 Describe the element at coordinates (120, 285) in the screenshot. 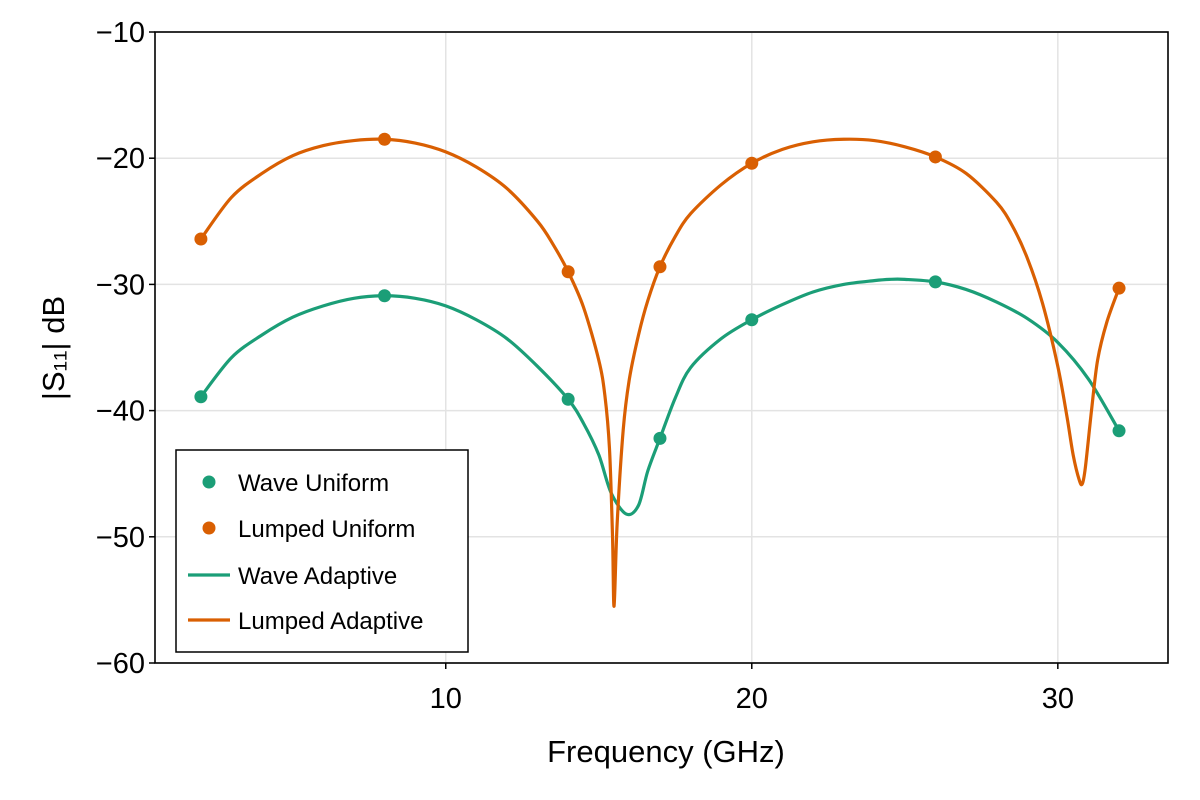

I see `y-tick-label: −30` at that location.